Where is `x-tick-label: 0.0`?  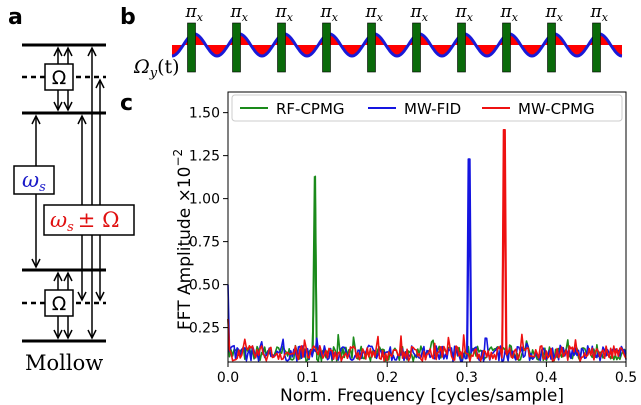
x-tick-label: 0.0 is located at coordinates (228, 378).